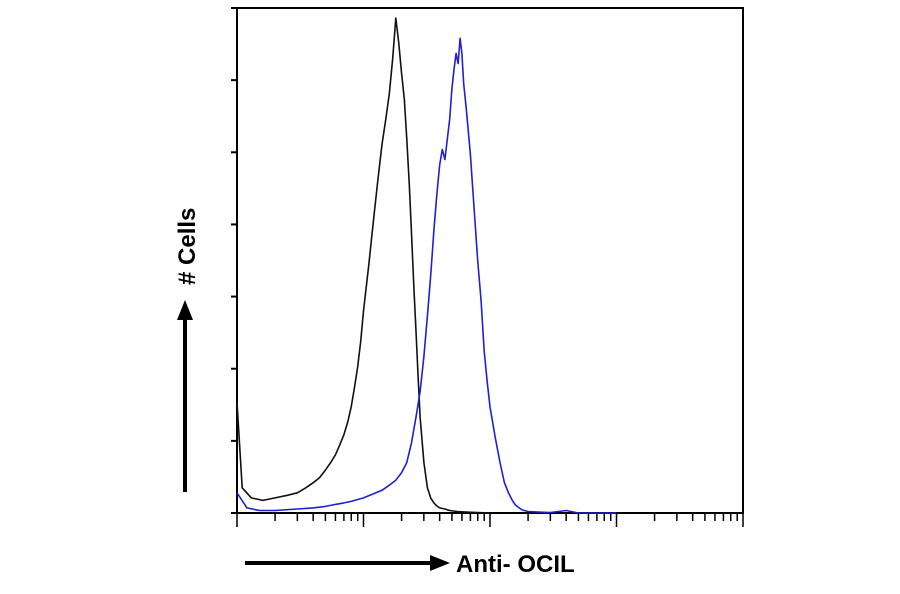 Image resolution: width=900 pixels, height=594 pixels. What do you see at coordinates (515, 564) in the screenshot?
I see `x-axis-label: Anti- OCIL` at bounding box center [515, 564].